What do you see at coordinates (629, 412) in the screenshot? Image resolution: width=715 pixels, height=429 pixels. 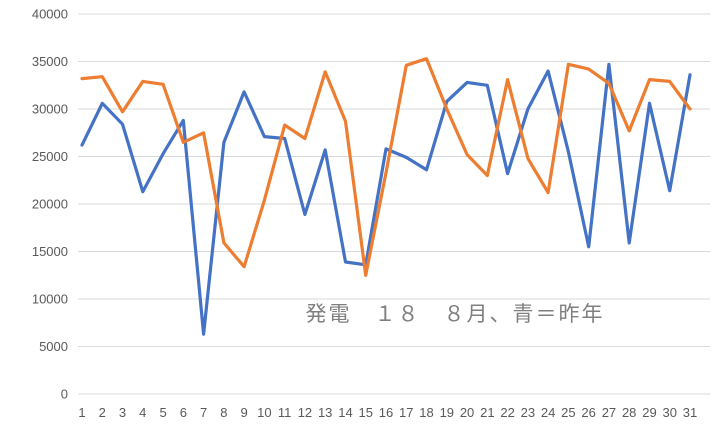 I see `x-tick-label: 28` at bounding box center [629, 412].